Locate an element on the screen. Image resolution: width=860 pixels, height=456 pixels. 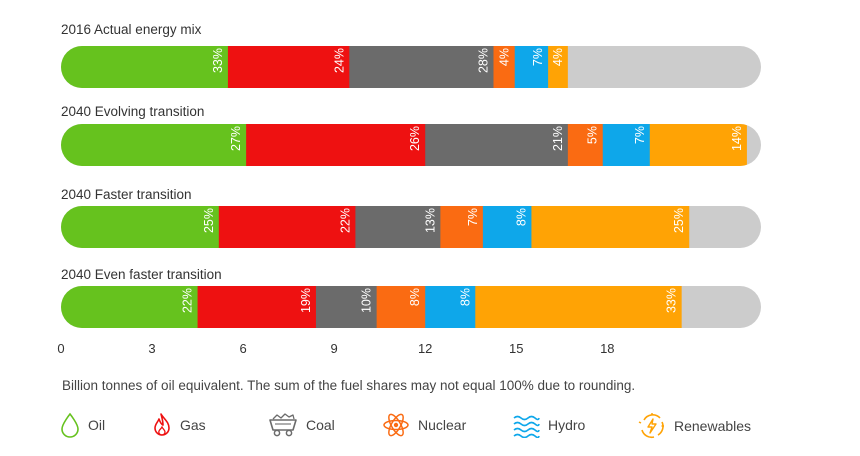
bar-2-segment-gas is located at coordinates (287, 227).